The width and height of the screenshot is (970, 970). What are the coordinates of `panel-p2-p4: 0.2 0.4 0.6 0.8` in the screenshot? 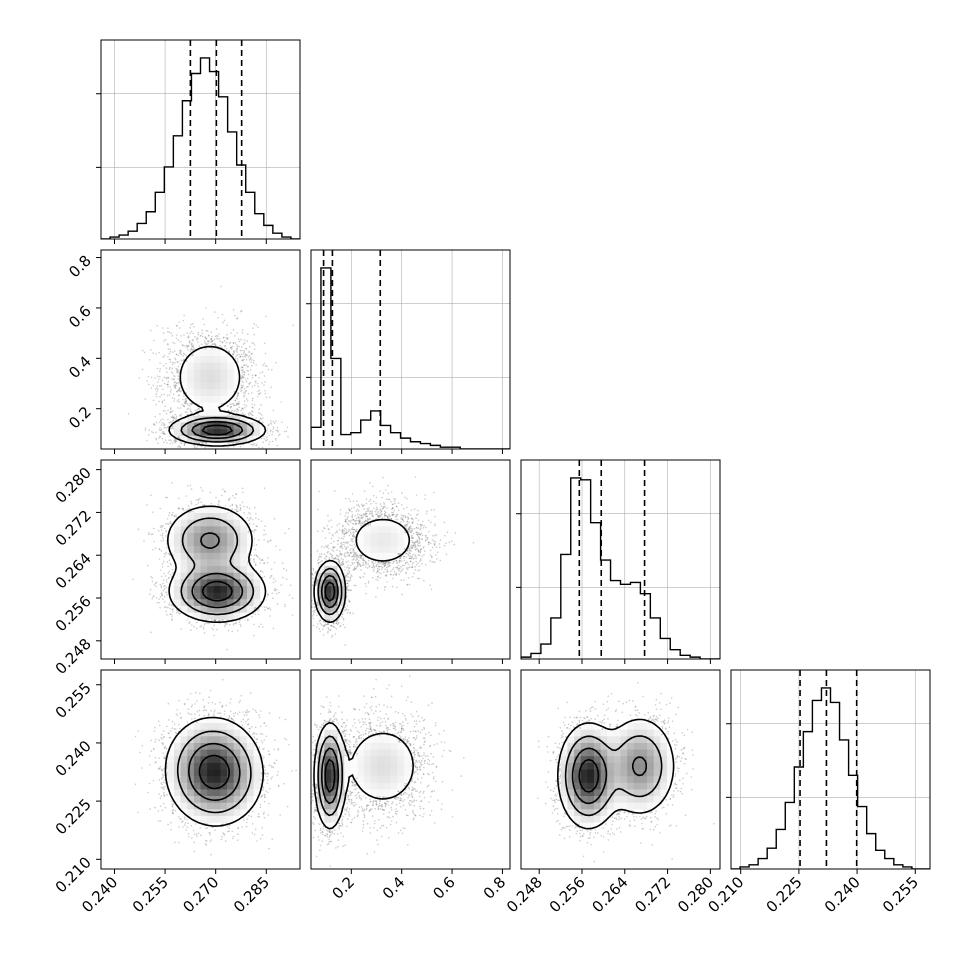 It's located at (410, 786).